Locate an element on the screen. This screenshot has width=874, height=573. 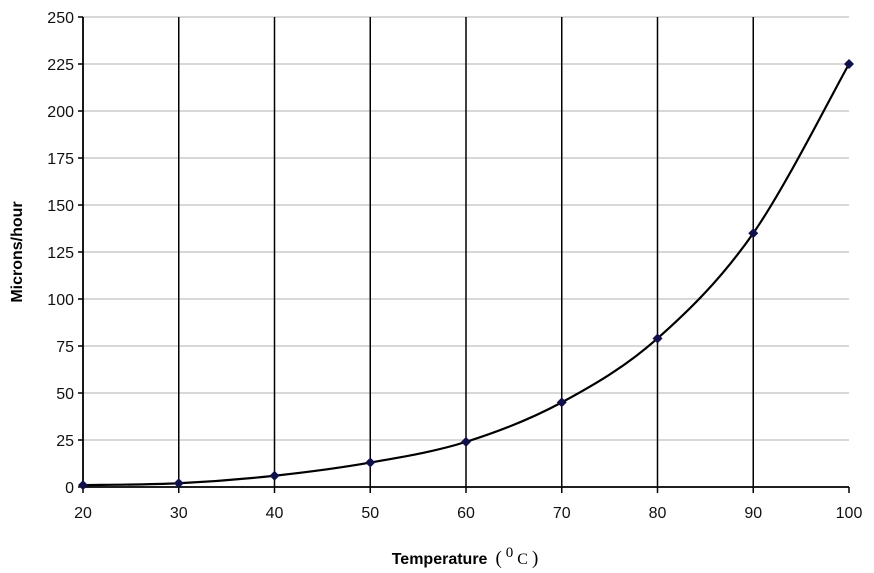
y-tick-label: 150 is located at coordinates (60, 206).